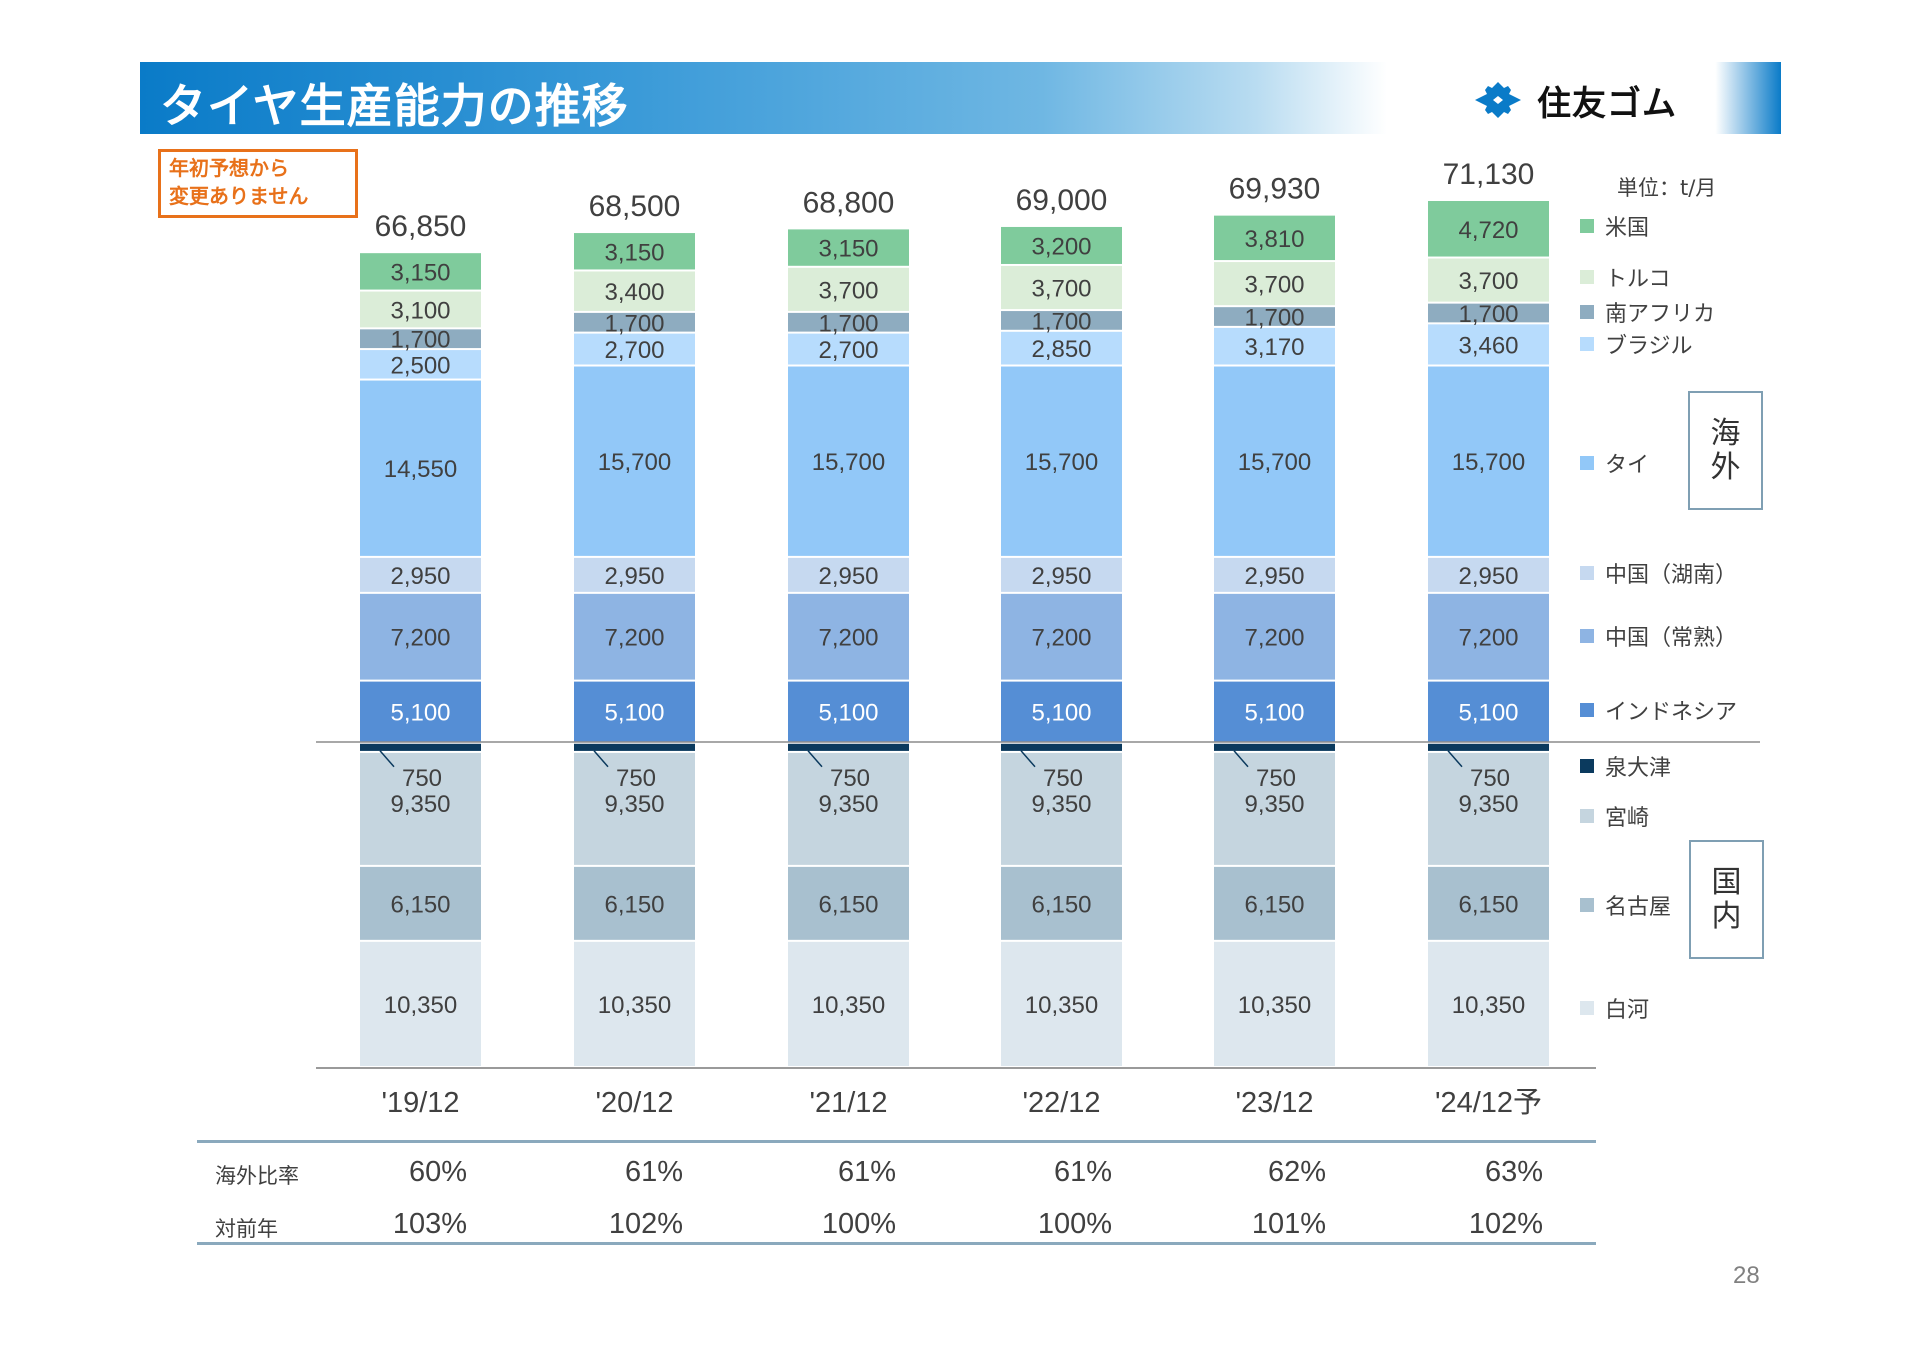 This screenshot has width=1920, height=1358. What do you see at coordinates (421, 226) in the screenshot?
I see `total-label: 66,850` at bounding box center [421, 226].